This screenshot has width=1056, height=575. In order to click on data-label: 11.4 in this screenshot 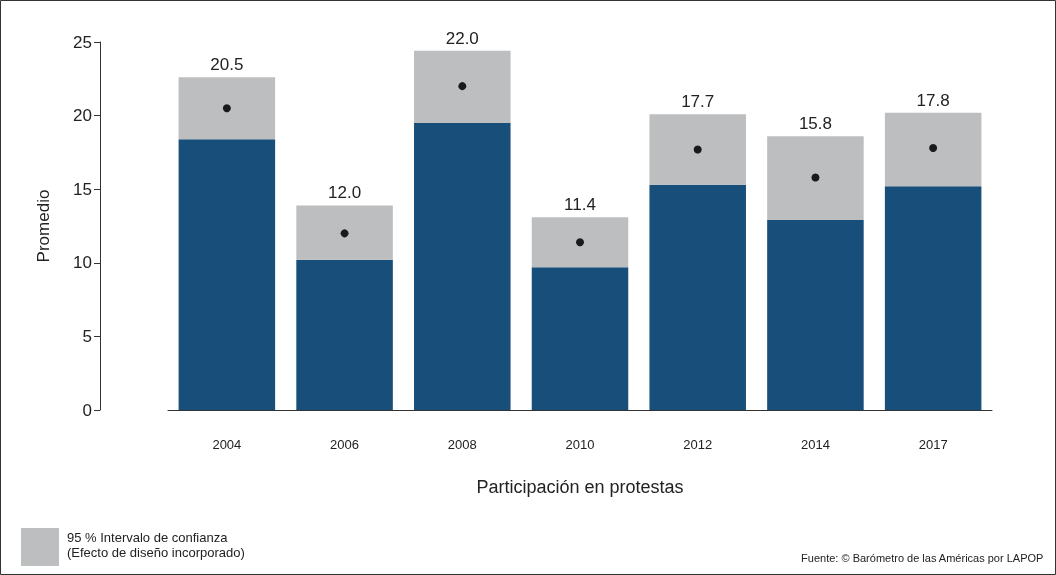, I will do `click(580, 205)`.